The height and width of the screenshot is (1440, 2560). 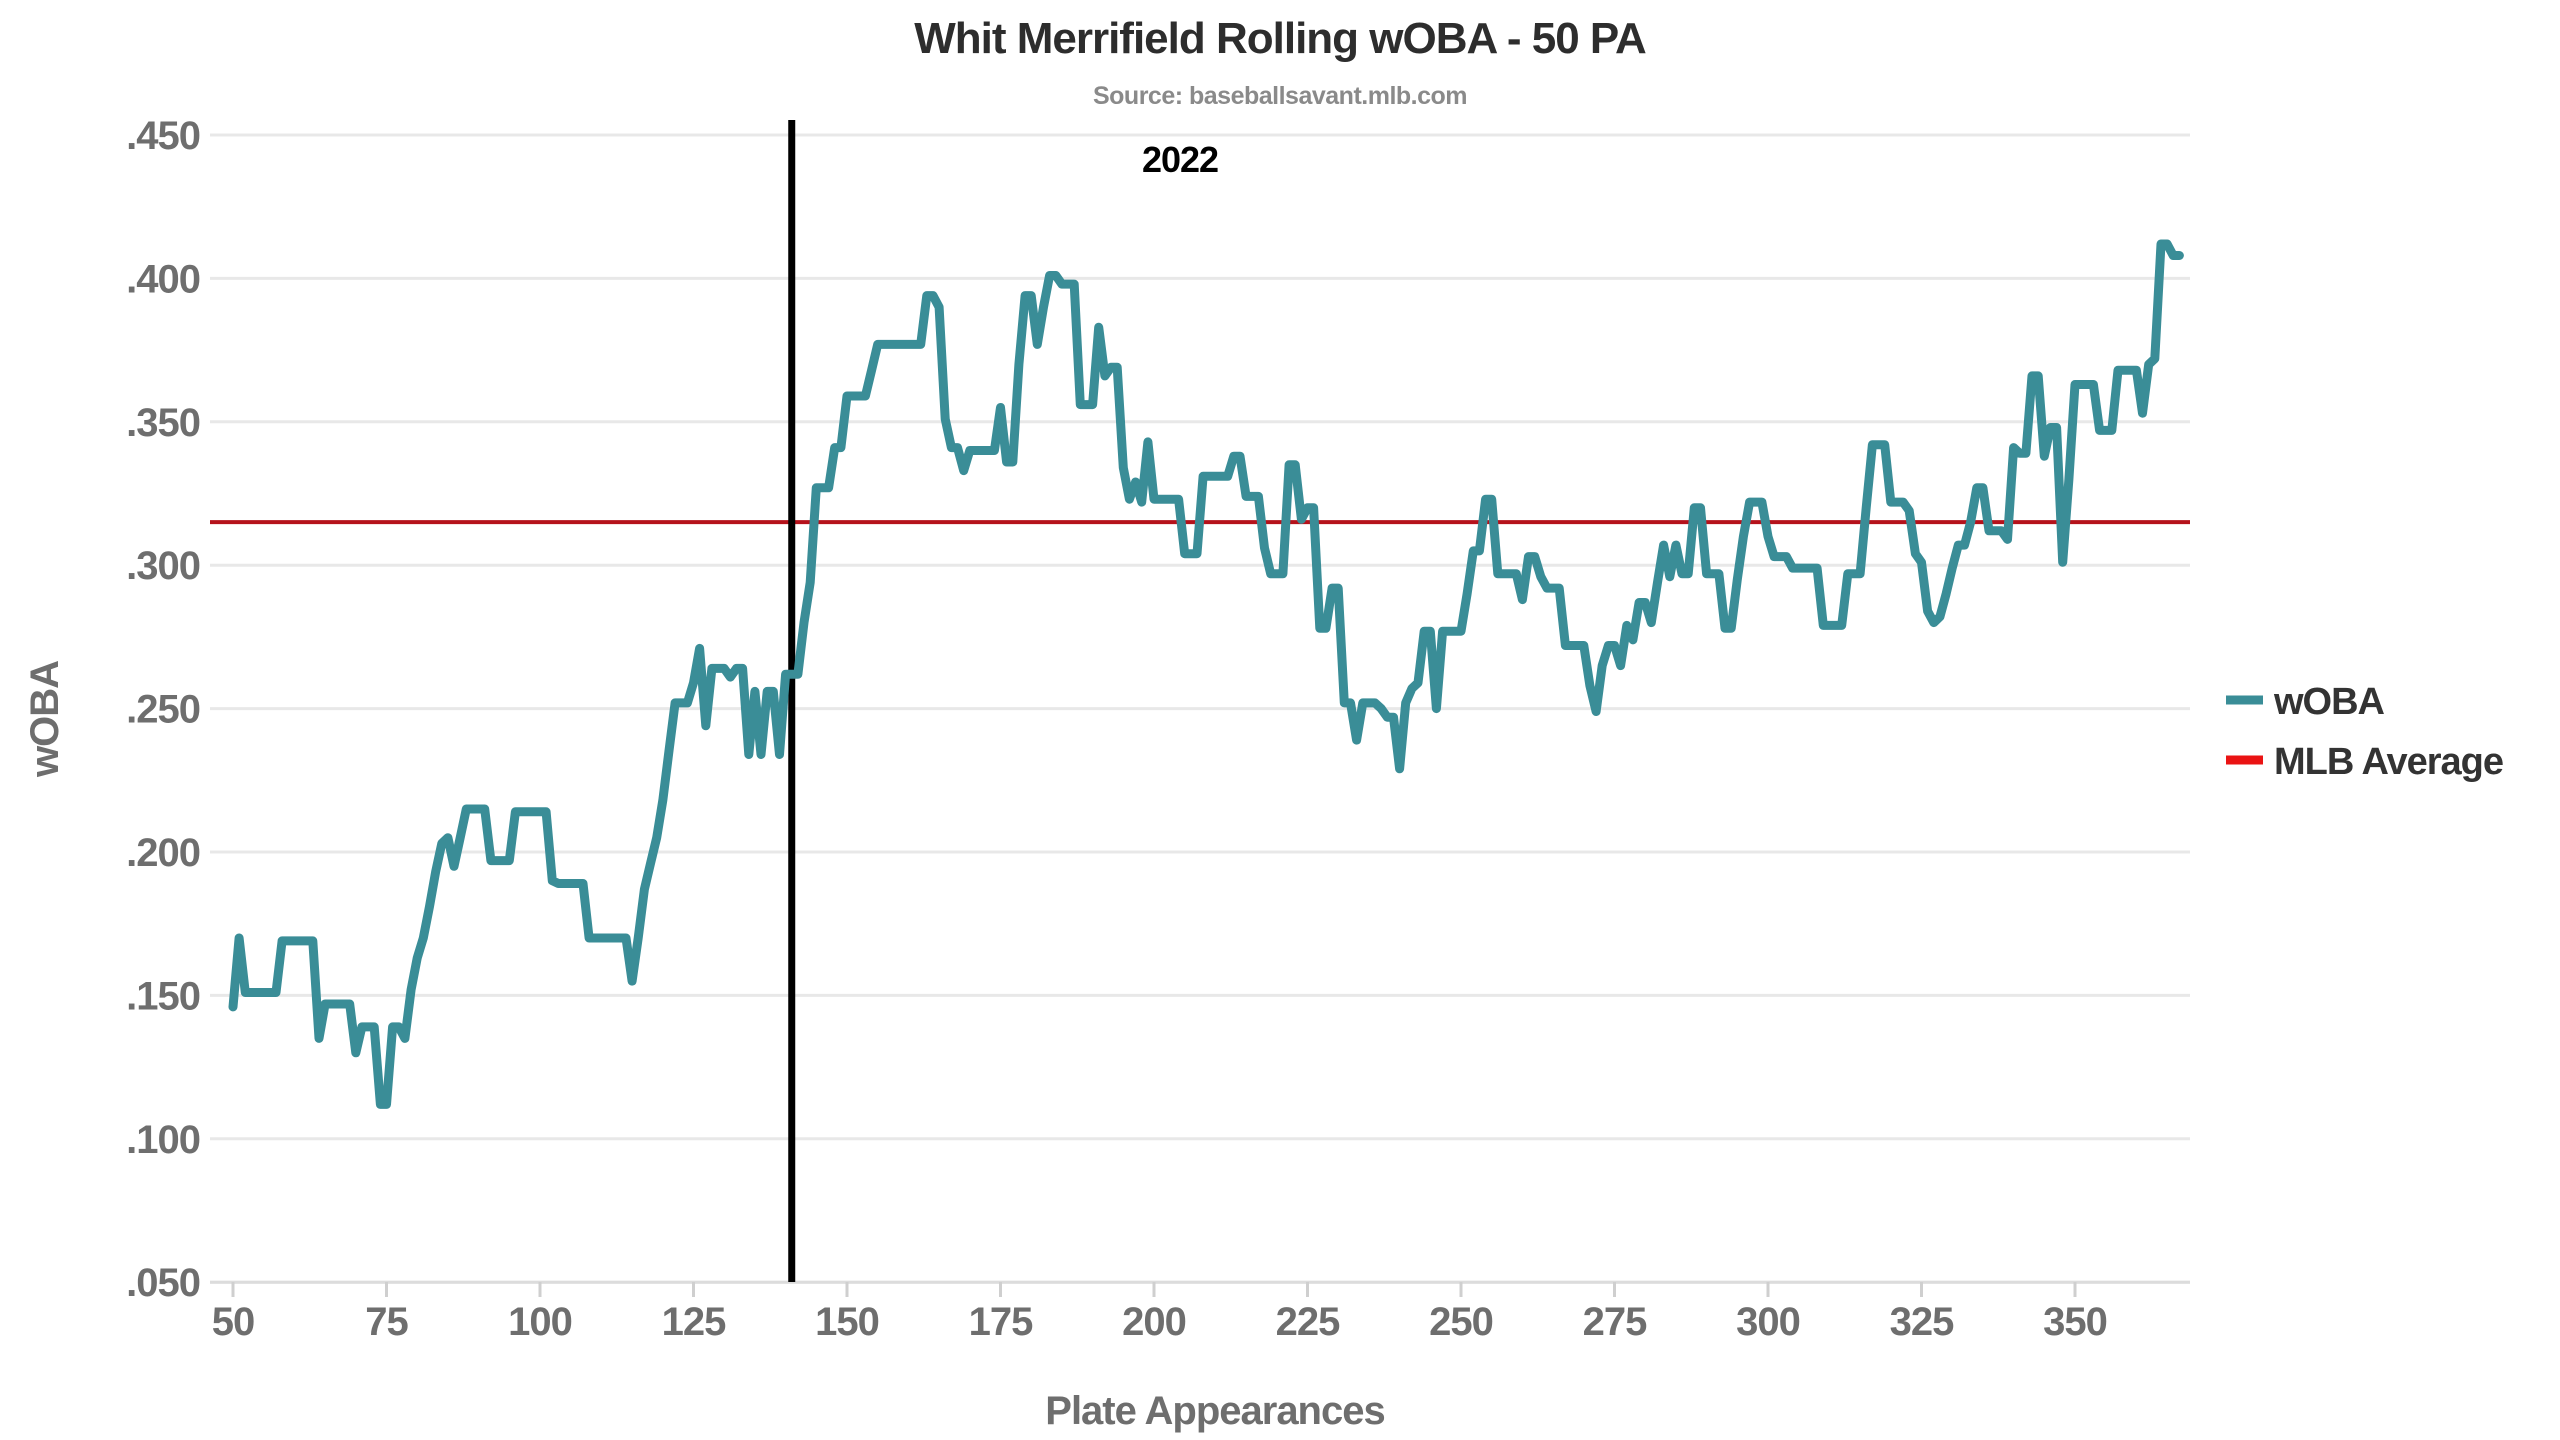 What do you see at coordinates (2329, 702) in the screenshot?
I see `legend-woba-label: wOBA` at bounding box center [2329, 702].